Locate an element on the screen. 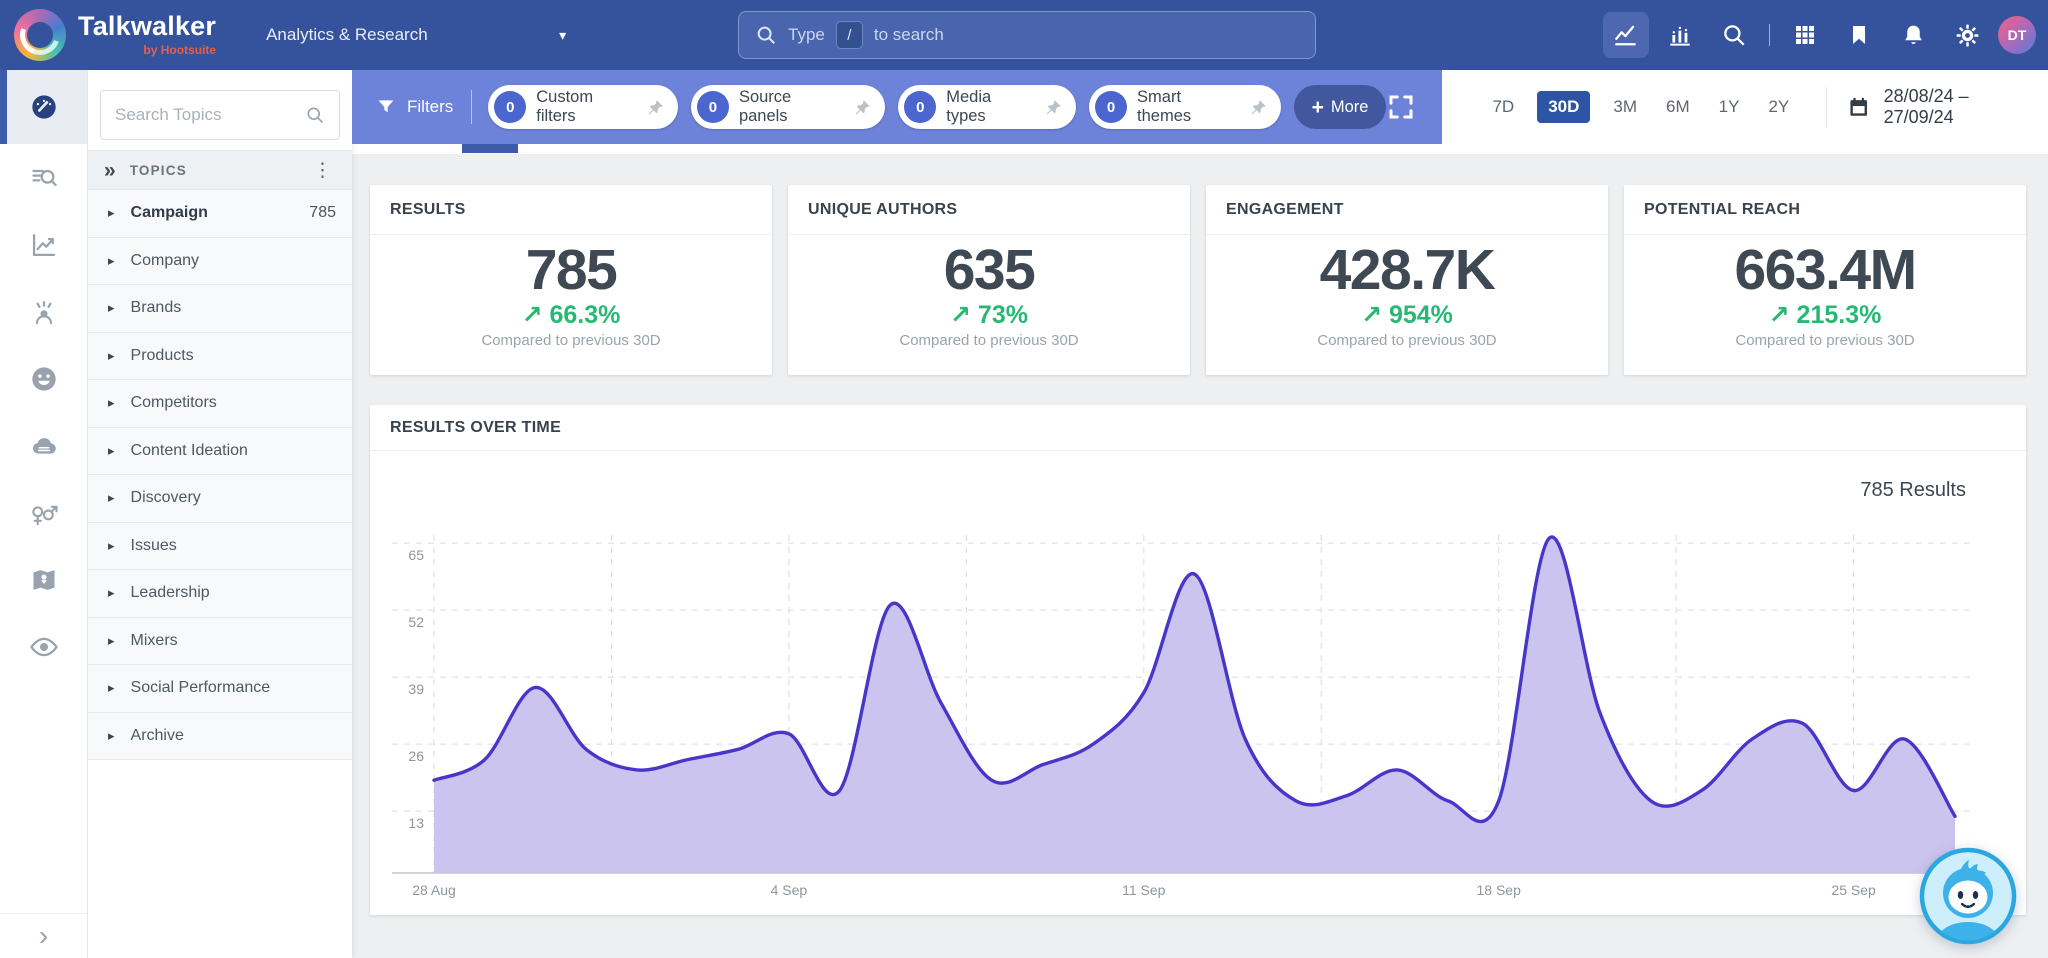 The height and width of the screenshot is (958, 2048). filter-pill: 0 Custom filters is located at coordinates (583, 107).